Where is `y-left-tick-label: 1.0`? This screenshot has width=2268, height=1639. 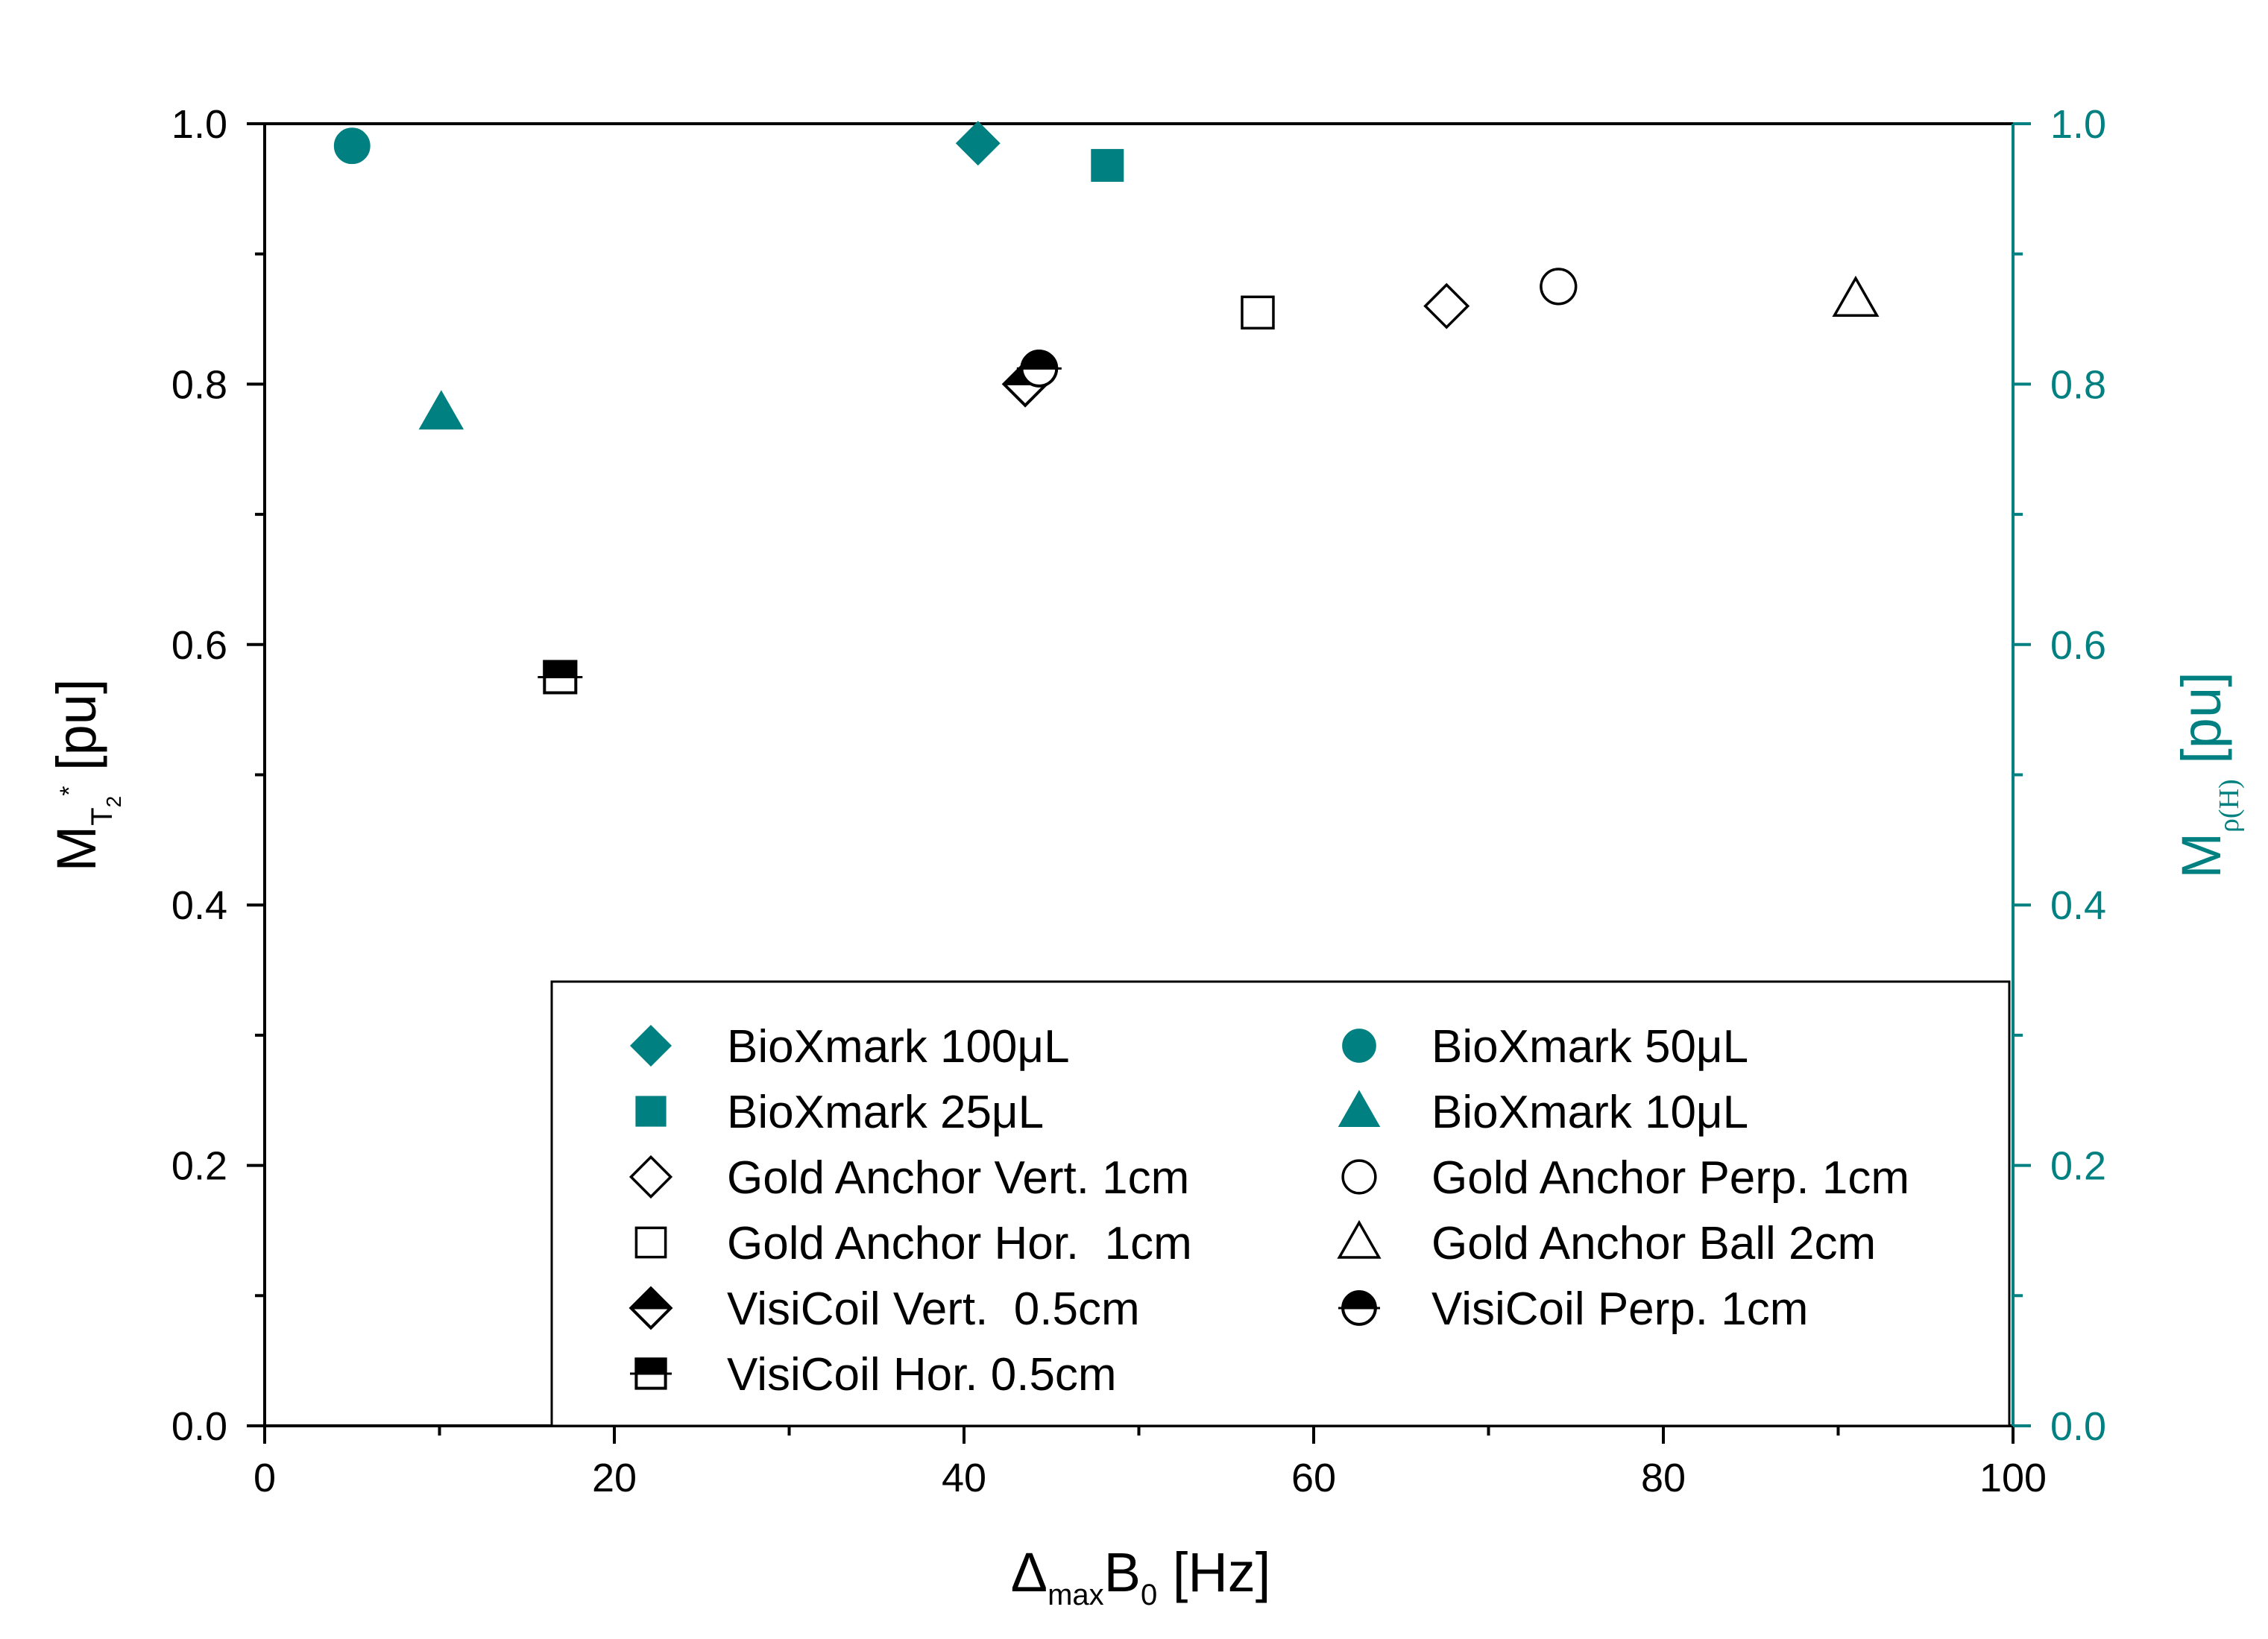
y-left-tick-label: 1.0 is located at coordinates (199, 124).